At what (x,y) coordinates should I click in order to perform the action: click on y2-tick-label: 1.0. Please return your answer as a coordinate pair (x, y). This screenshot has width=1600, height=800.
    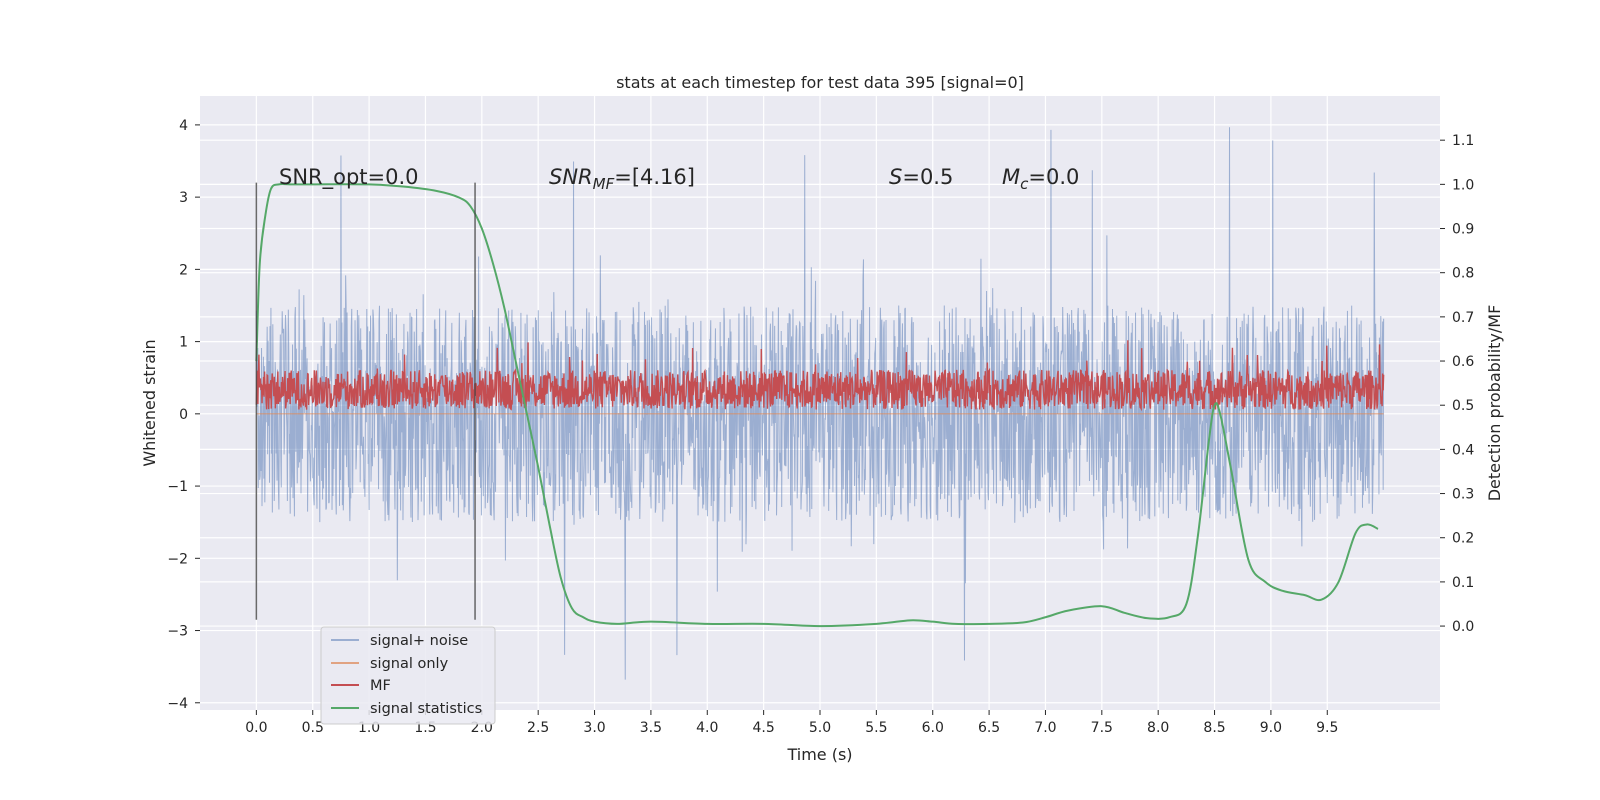
    Looking at the image, I should click on (1463, 185).